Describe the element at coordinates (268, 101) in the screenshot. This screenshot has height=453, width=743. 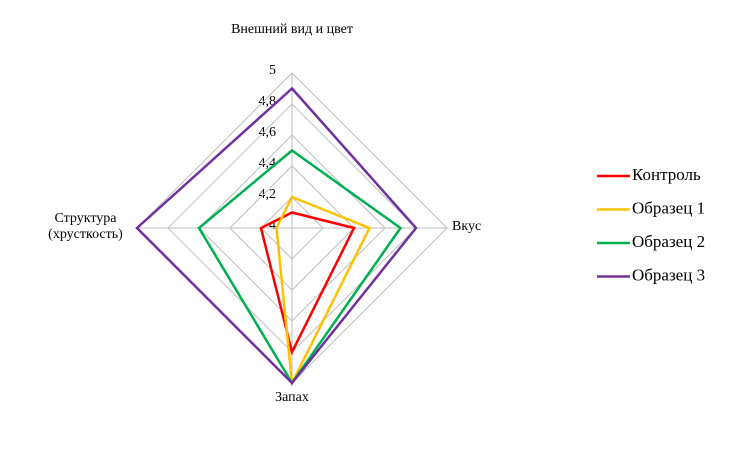
I see `tick-label: 4,8` at that location.